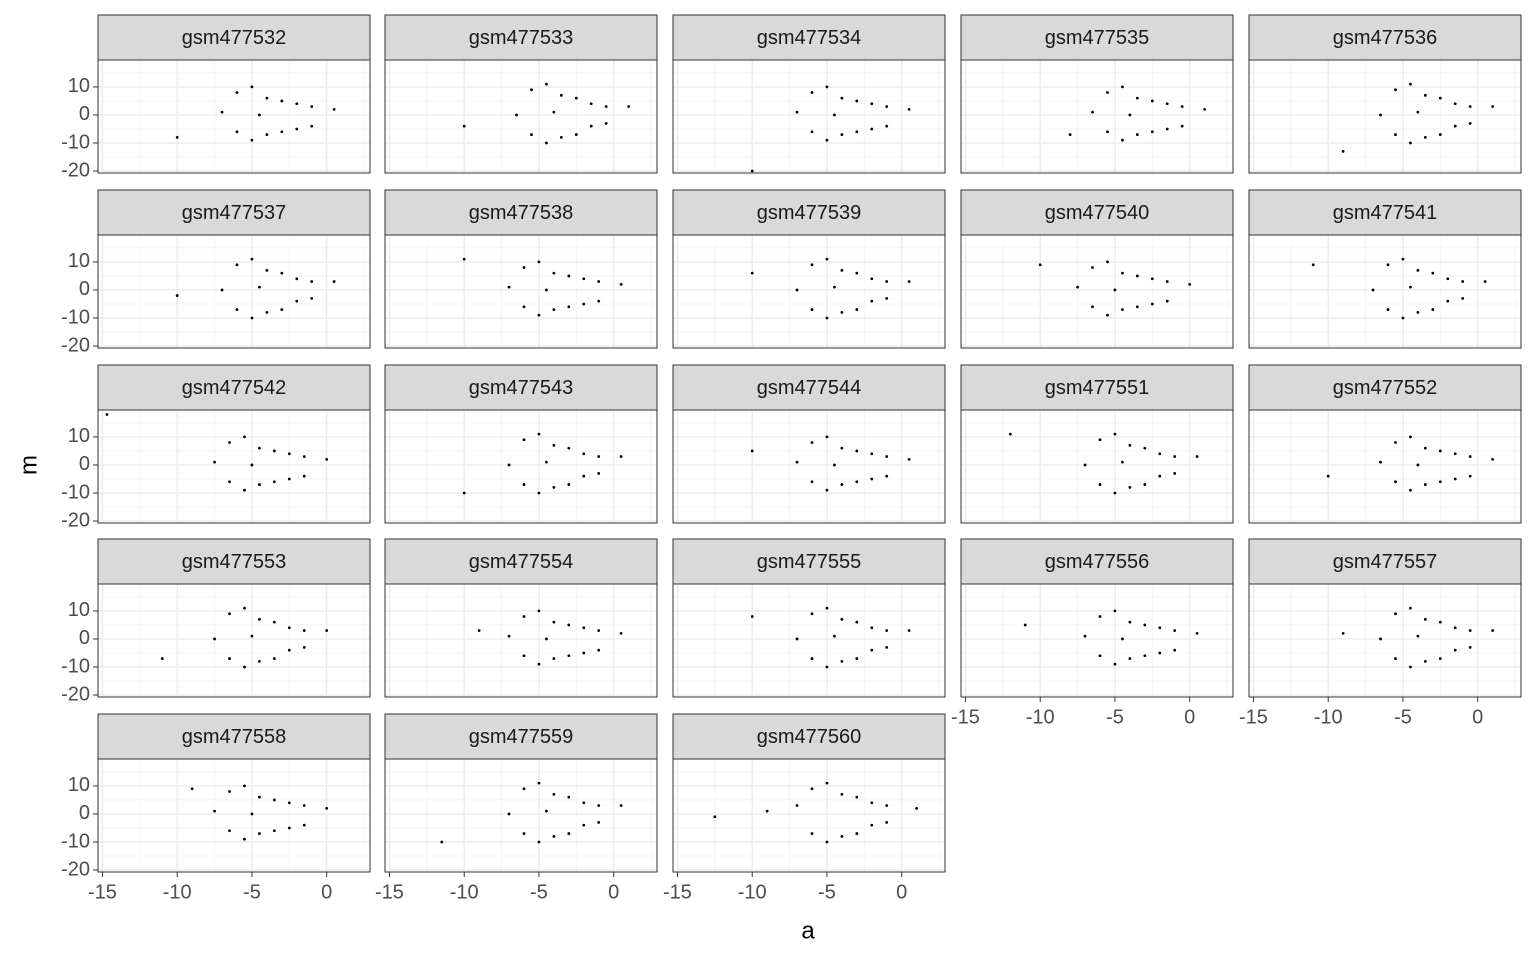  Describe the element at coordinates (1385, 38) in the screenshot. I see `strip-label: gsm477536` at that location.